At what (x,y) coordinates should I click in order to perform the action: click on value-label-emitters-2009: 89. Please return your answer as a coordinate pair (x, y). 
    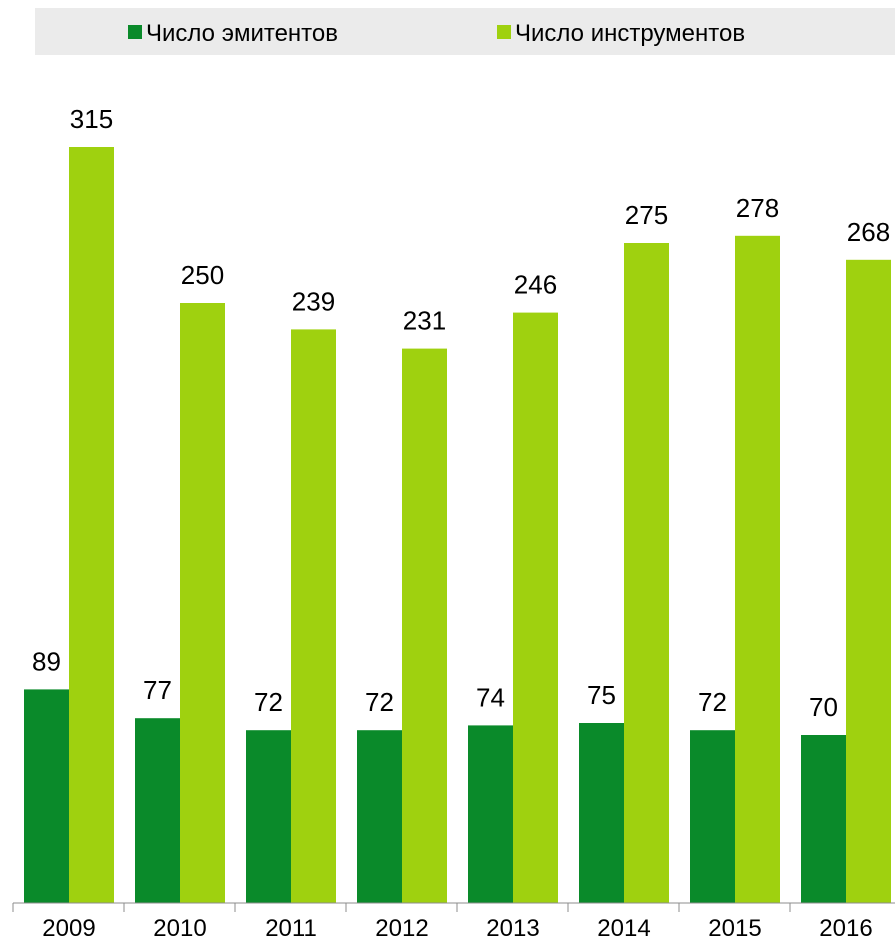
    Looking at the image, I should click on (46, 661).